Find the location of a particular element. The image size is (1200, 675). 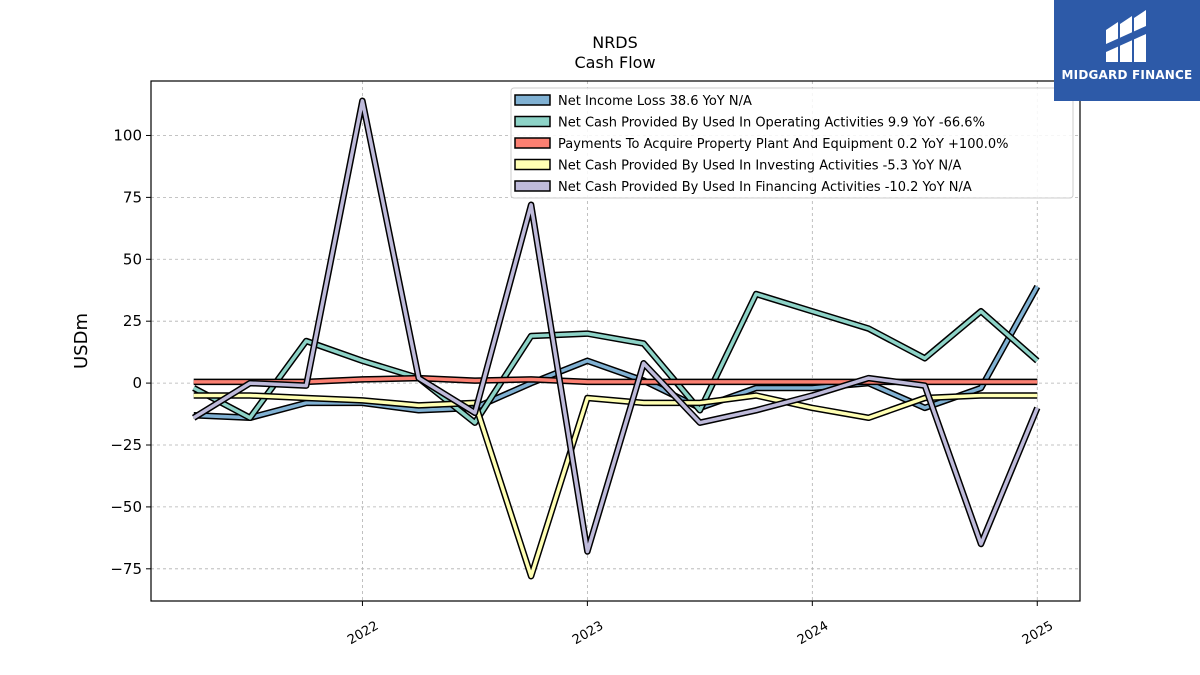

legend-box is located at coordinates (792, 143).